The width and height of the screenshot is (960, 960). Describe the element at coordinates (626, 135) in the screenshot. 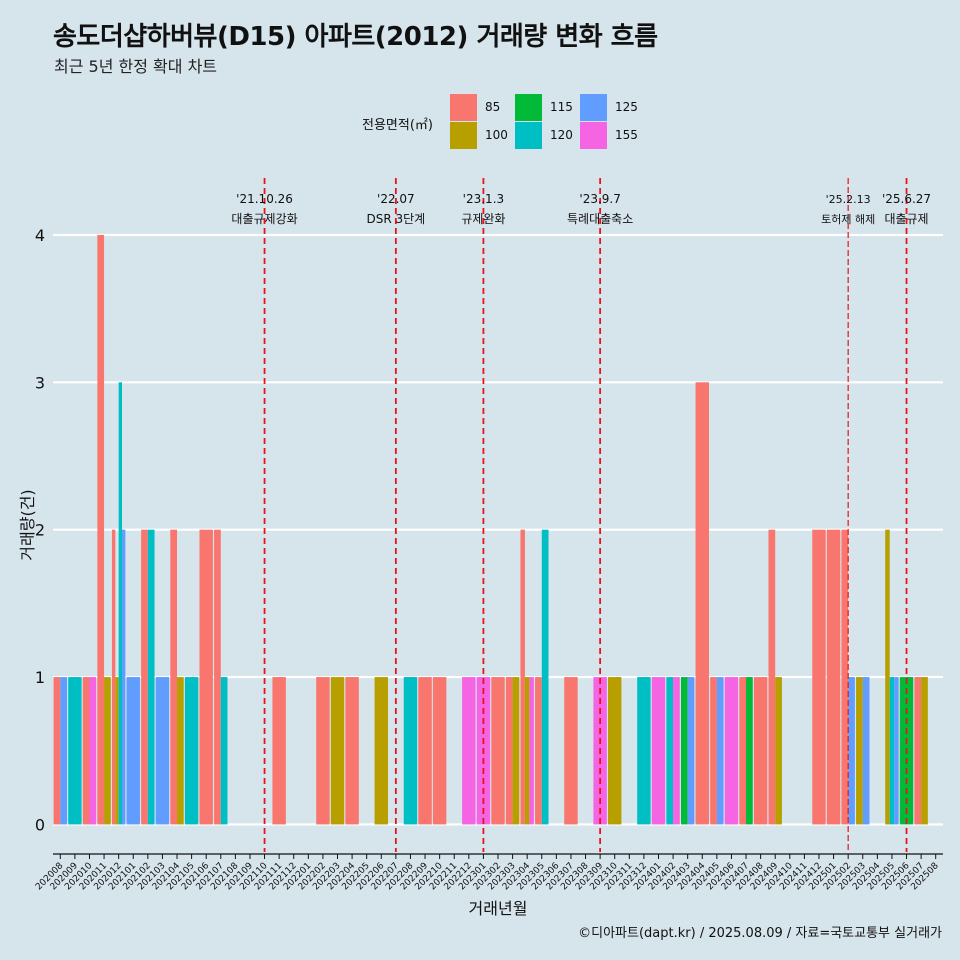

I see `legend-label: 155` at that location.